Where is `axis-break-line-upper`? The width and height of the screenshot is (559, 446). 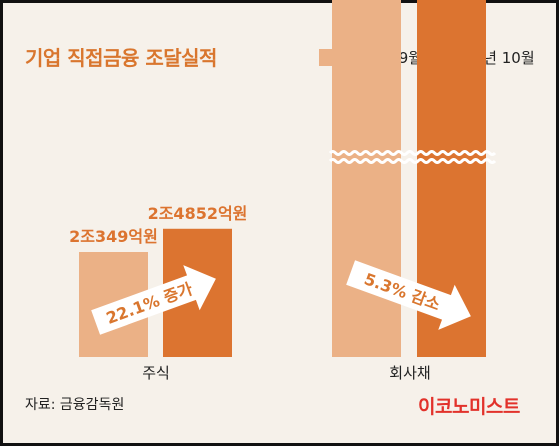
axis-break-line-upper is located at coordinates (412, 153).